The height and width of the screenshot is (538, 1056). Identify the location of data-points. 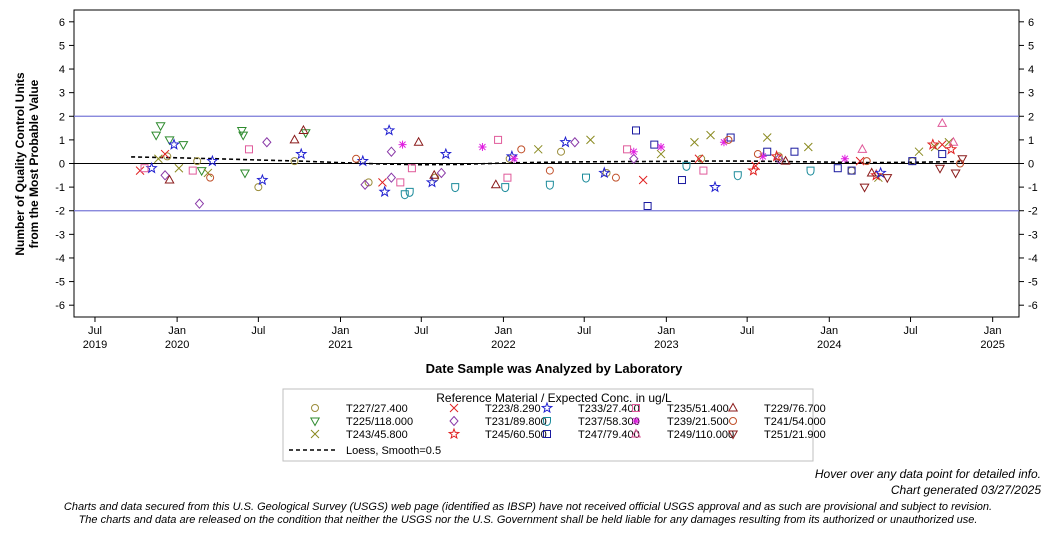
(551, 164).